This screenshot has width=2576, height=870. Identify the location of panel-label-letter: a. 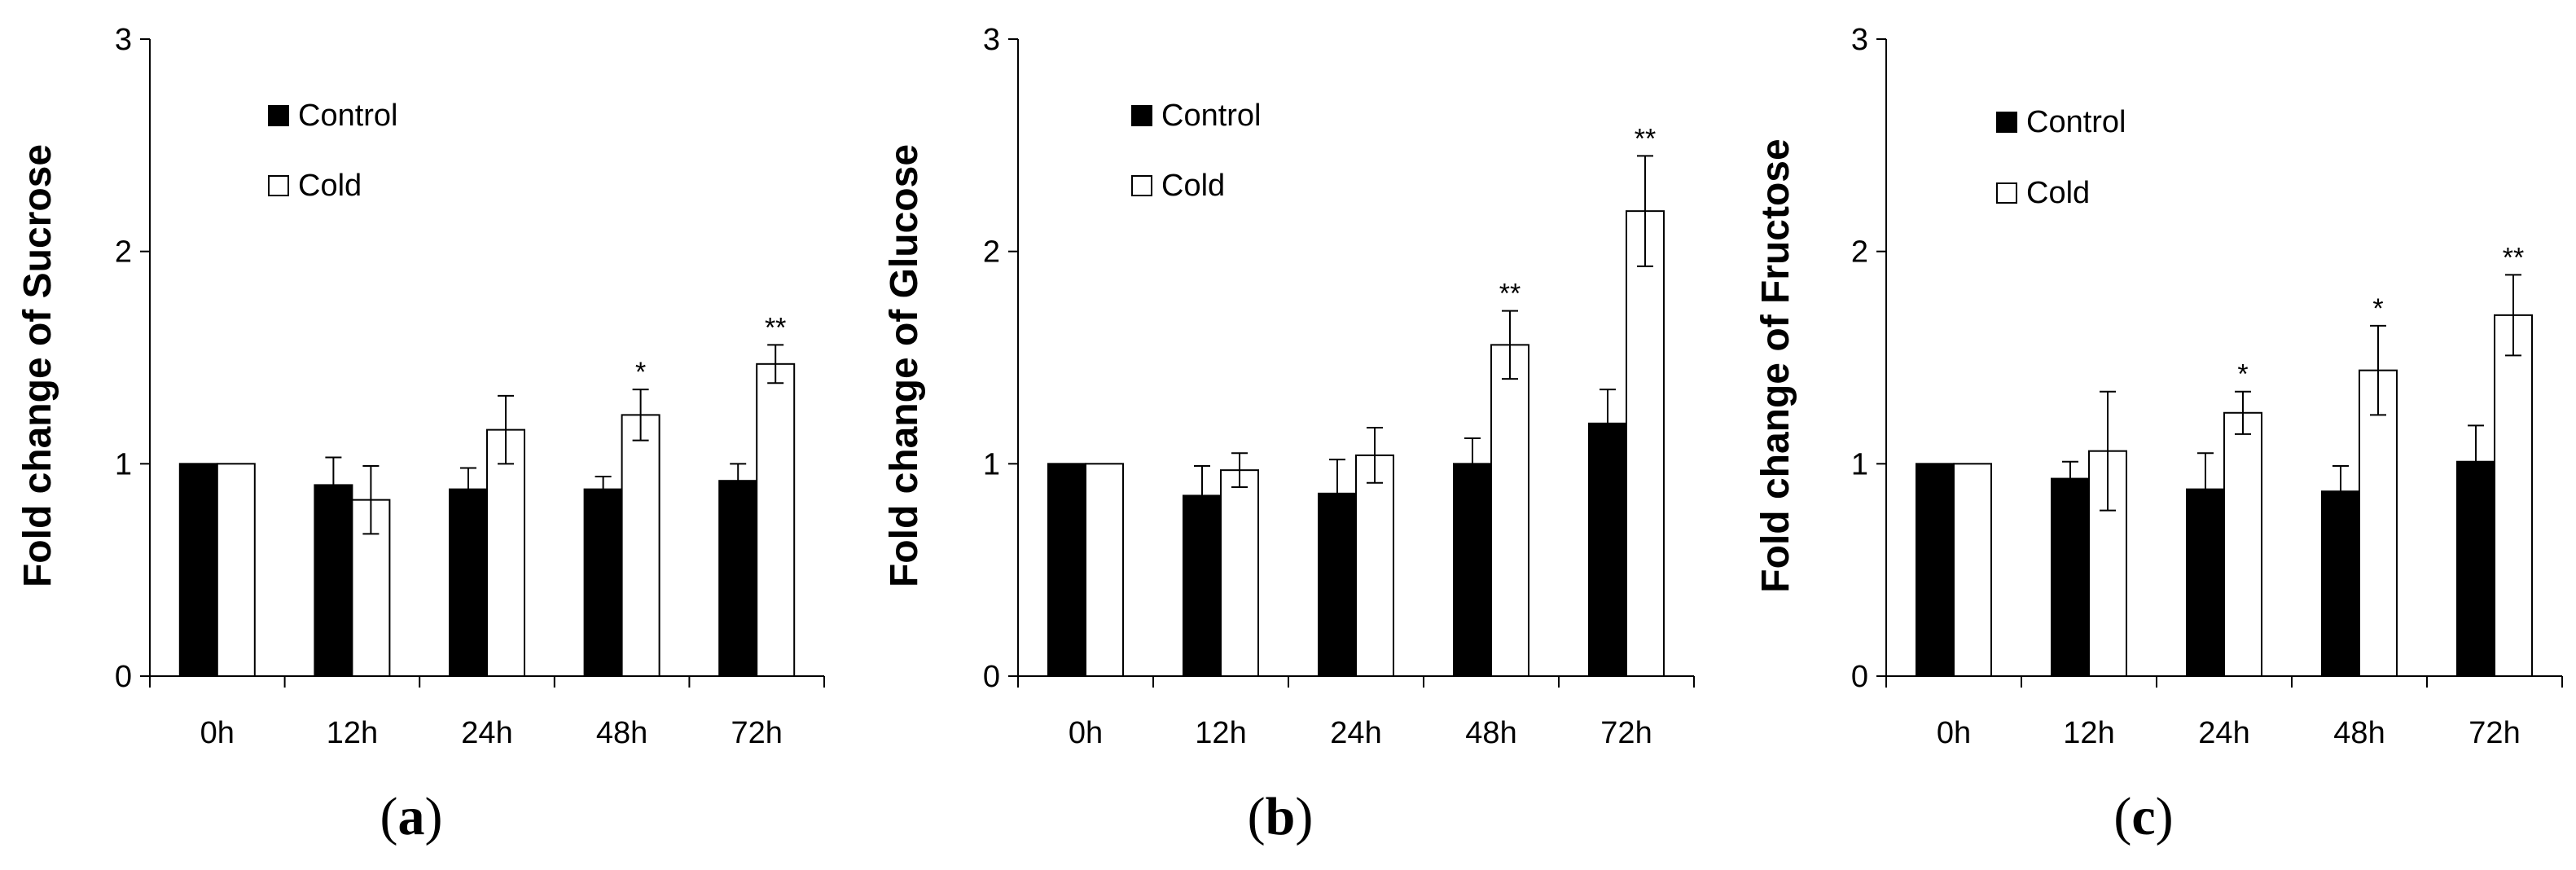
(411, 816).